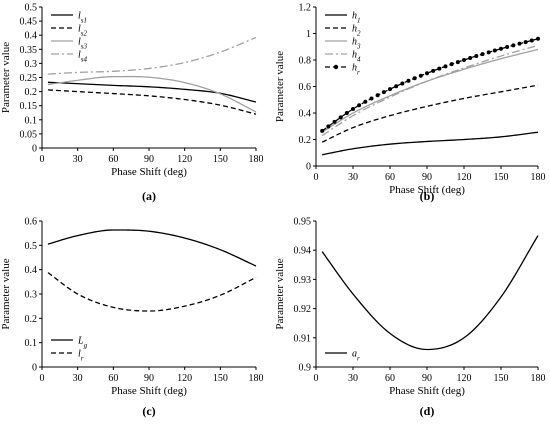  I want to click on y-tick-label: 0.9, so click(305, 368).